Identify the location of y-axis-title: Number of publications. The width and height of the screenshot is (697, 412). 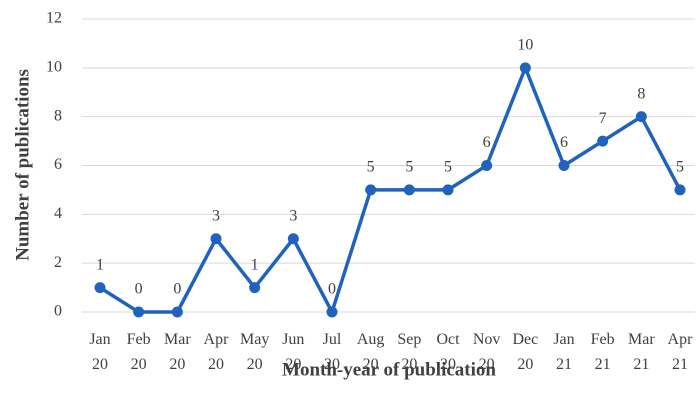
(22, 165).